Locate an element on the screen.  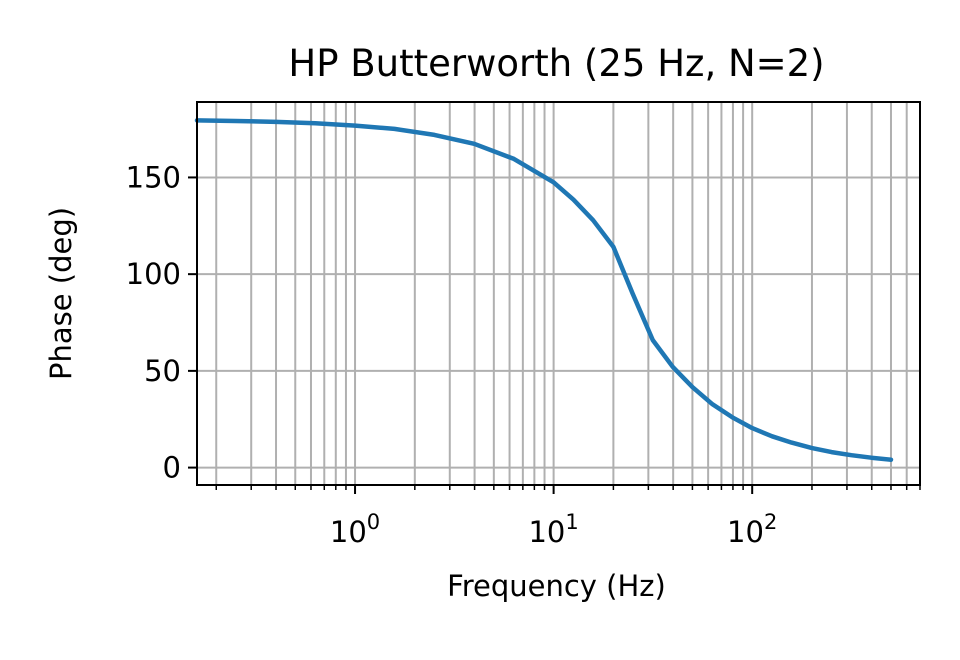
x-tick-label: 10¹ is located at coordinates (553, 529).